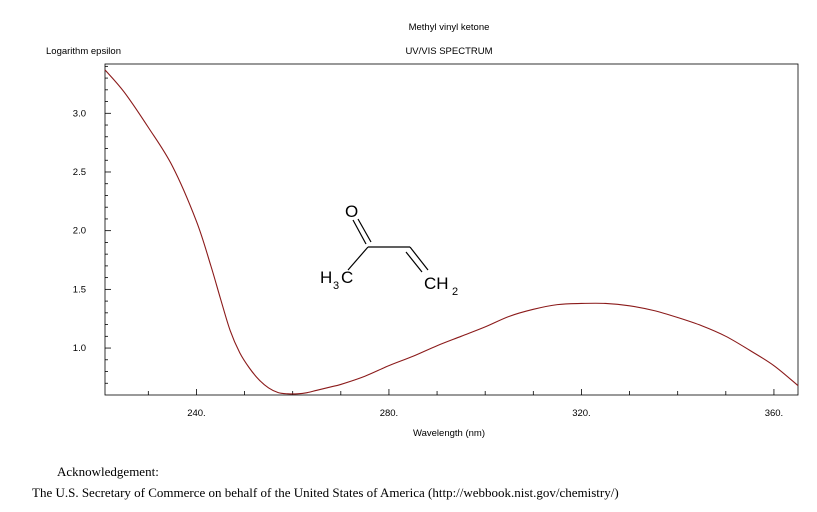 This screenshot has height=512, width=817. I want to click on methyl-c-label: C, so click(347, 277).